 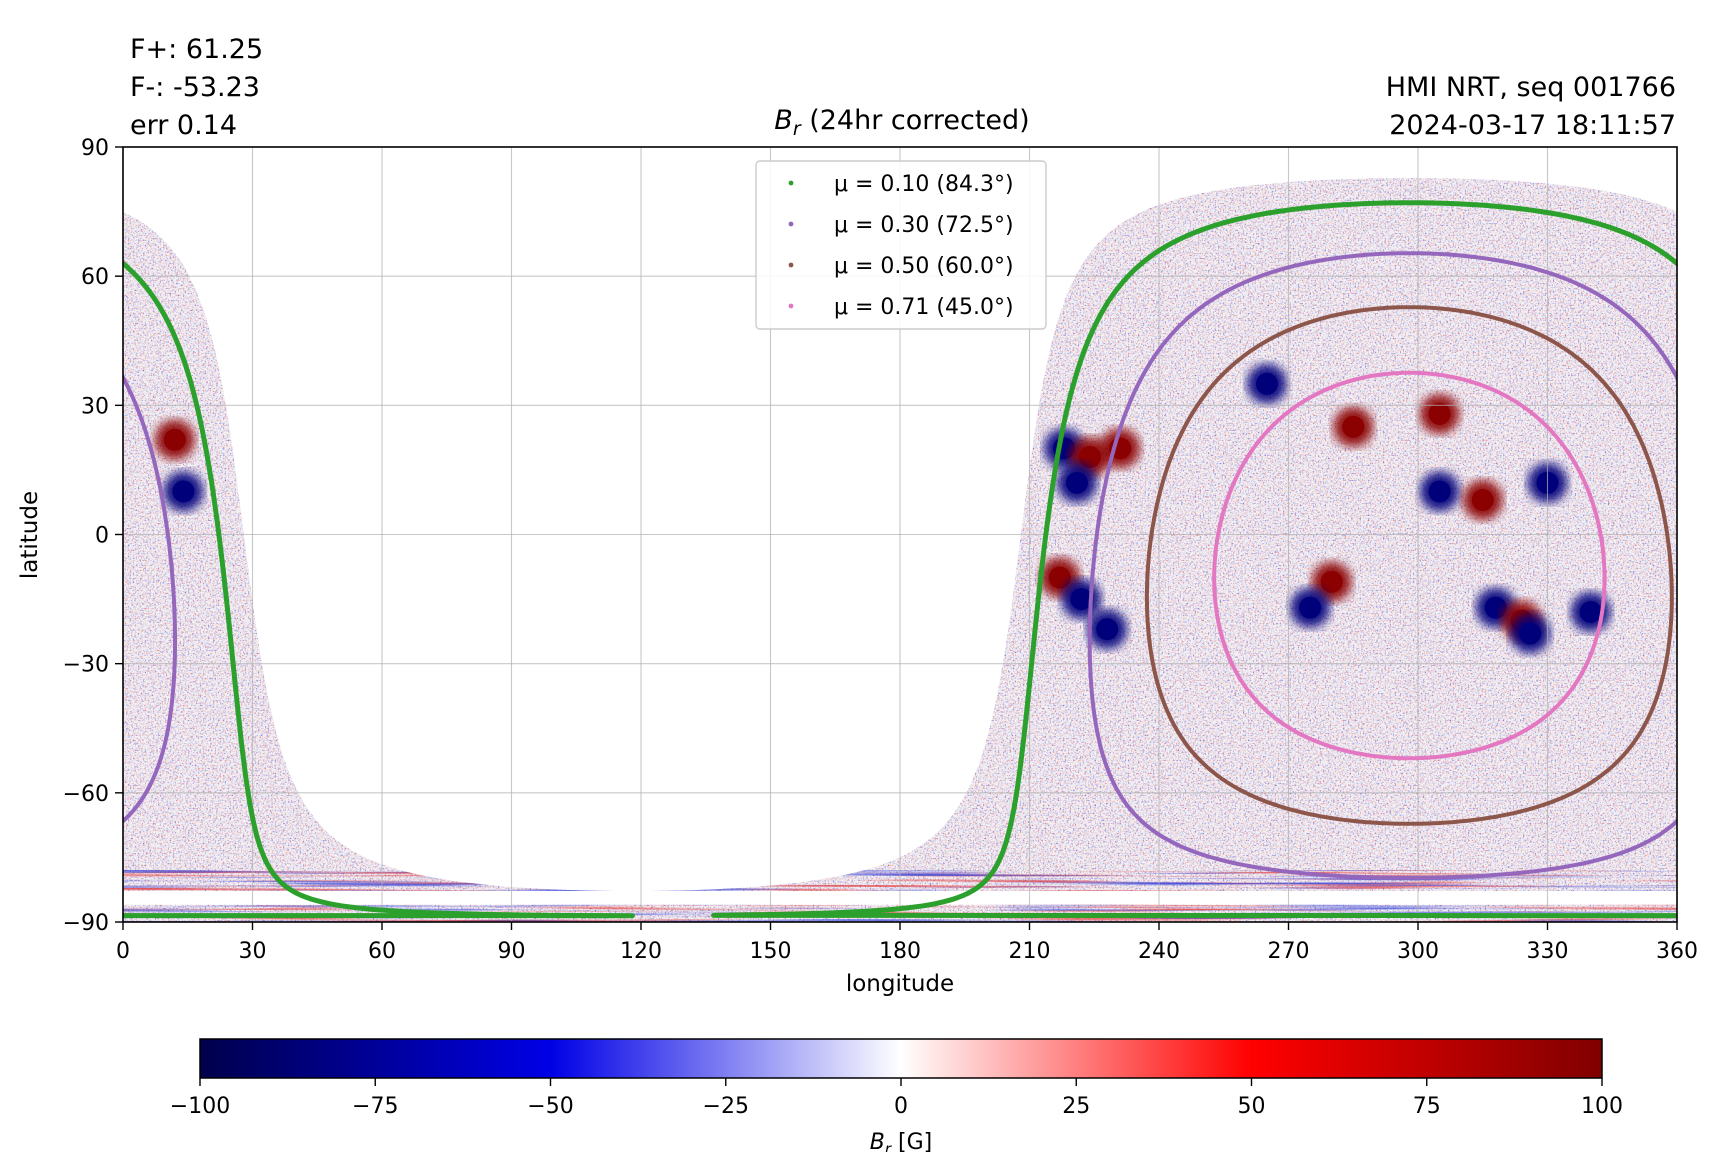 What do you see at coordinates (382, 951) in the screenshot?
I see `x-tick-label: 60` at bounding box center [382, 951].